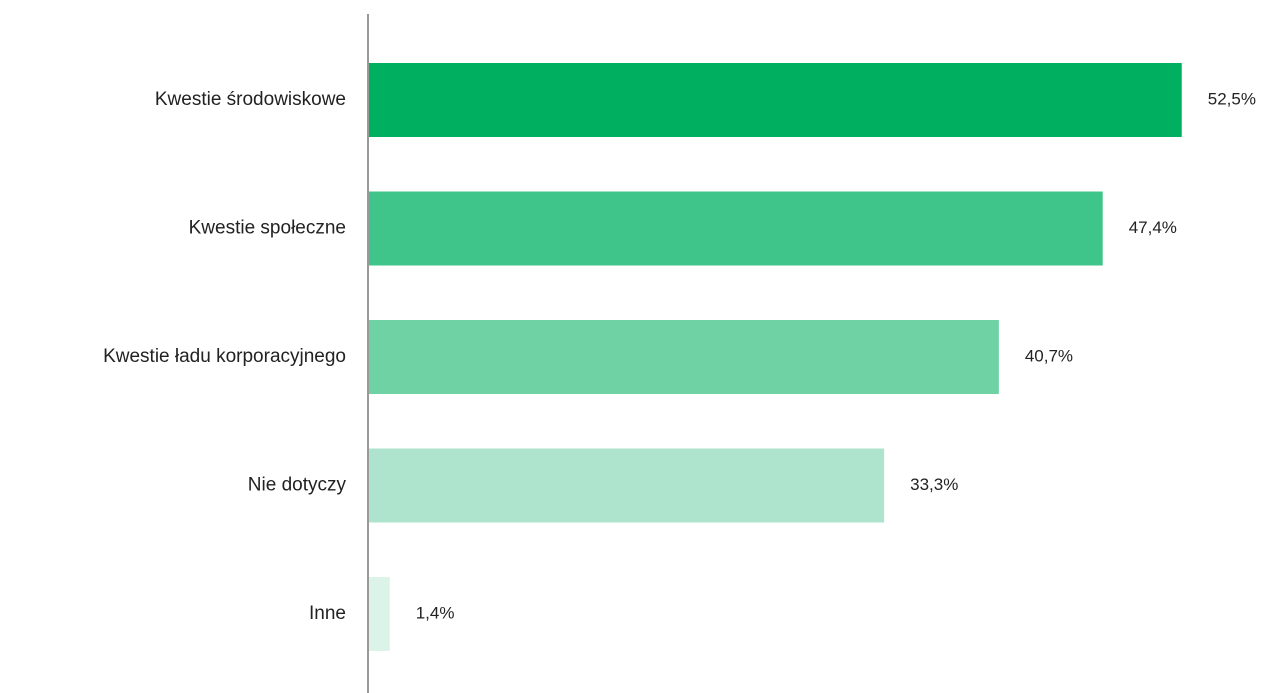 This screenshot has height=693, width=1274. What do you see at coordinates (1232, 98) in the screenshot?
I see `value-label-0: 52,5%` at bounding box center [1232, 98].